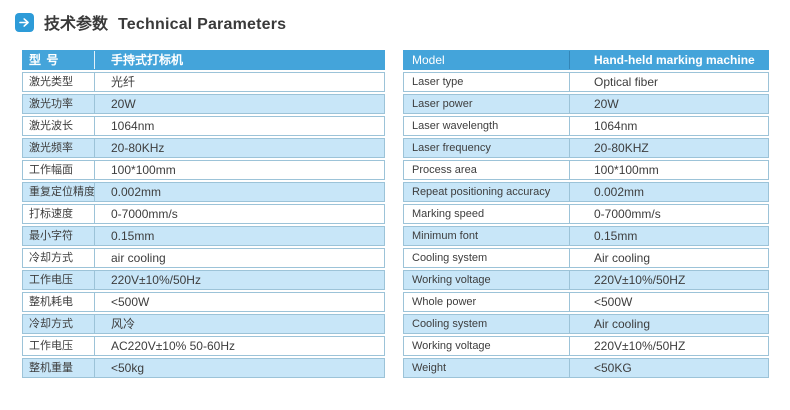 Image resolution: width=790 pixels, height=410 pixels. Describe the element at coordinates (586, 82) in the screenshot. I see `table-row: Laser type Optical fiber` at that location.